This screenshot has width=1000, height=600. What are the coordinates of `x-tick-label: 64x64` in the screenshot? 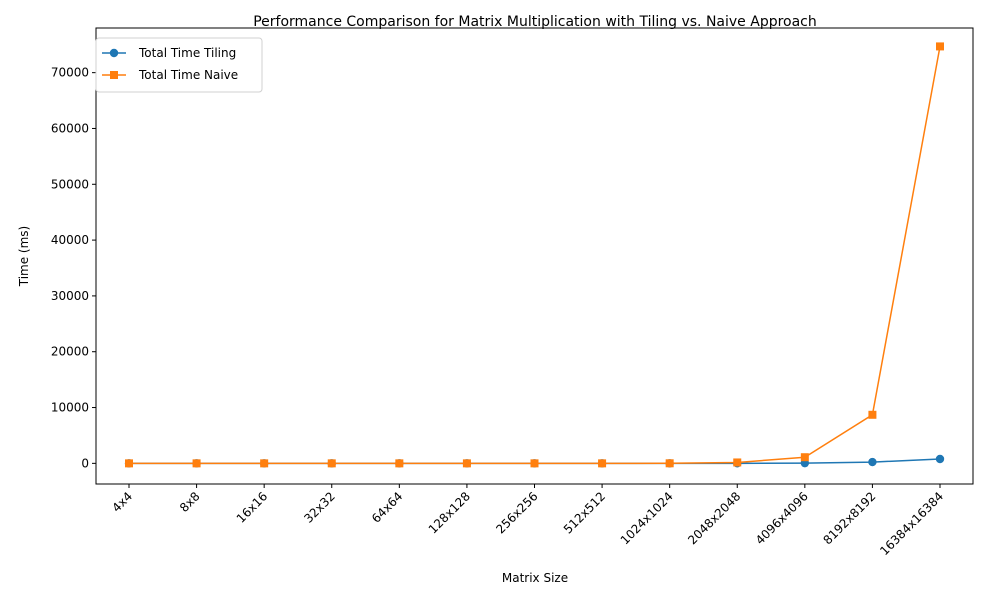 It's located at (387, 507).